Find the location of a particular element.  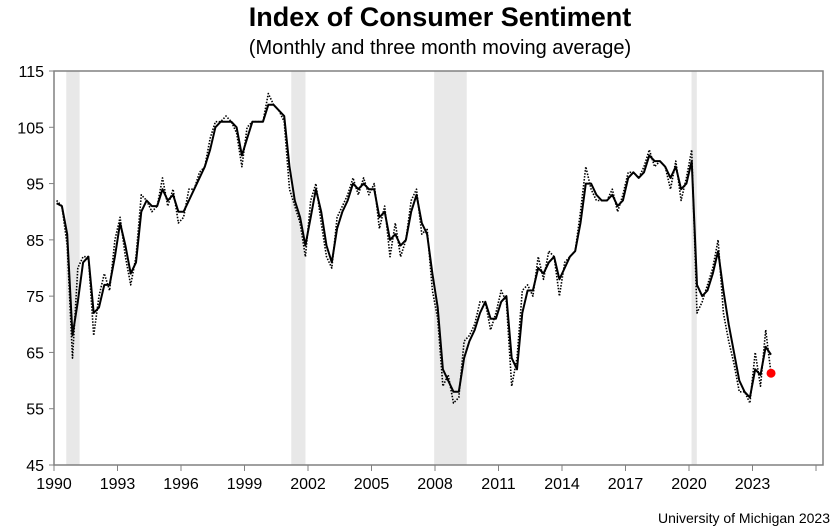

y-tick-label: 45 is located at coordinates (35, 466).